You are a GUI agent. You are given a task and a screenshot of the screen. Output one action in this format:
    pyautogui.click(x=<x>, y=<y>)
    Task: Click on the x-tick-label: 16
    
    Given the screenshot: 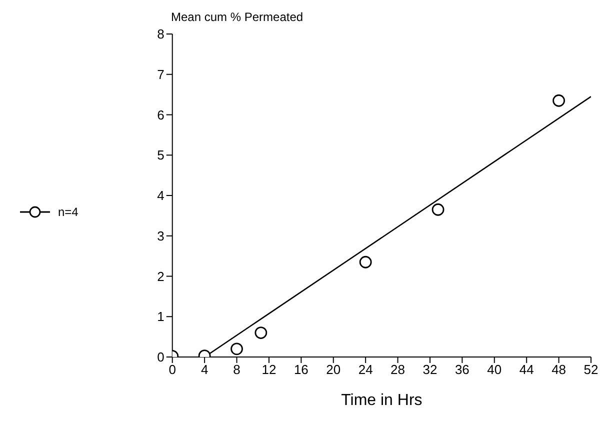 What is the action you would take?
    pyautogui.click(x=301, y=370)
    